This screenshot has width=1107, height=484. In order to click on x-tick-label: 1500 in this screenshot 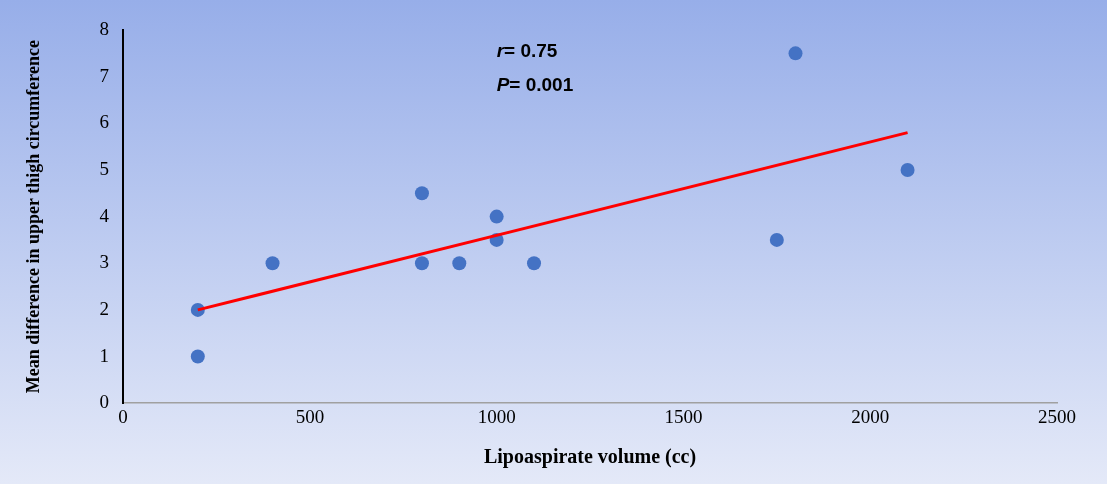, I will do `click(683, 416)`.